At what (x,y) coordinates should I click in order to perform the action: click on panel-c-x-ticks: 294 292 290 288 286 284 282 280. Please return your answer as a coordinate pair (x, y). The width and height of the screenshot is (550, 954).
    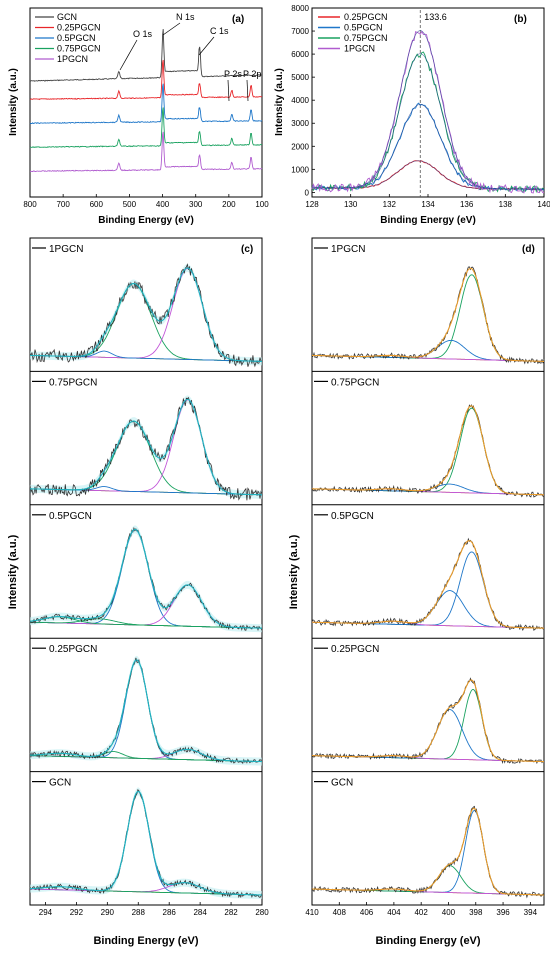
    Looking at the image, I should click on (154, 909).